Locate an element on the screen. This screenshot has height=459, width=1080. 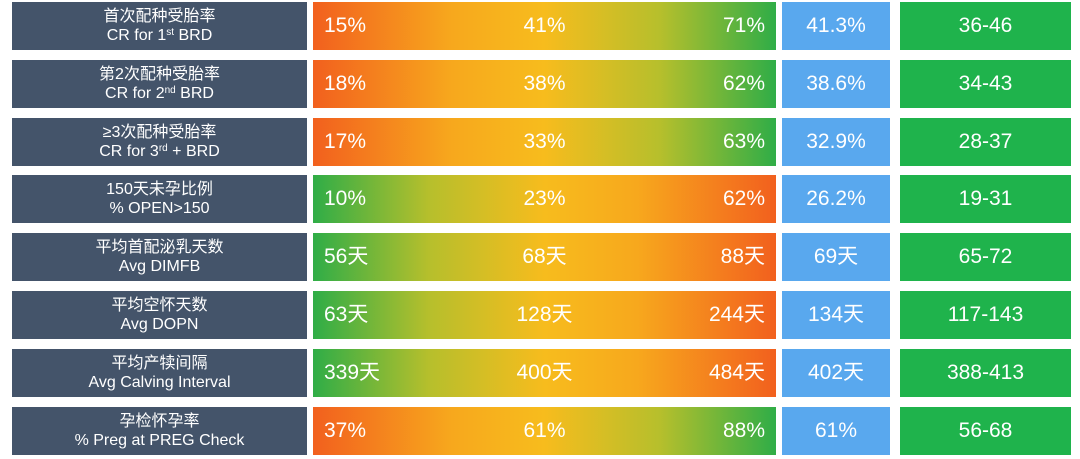
row-label-en-text: CR for 2 is located at coordinates (135, 93).